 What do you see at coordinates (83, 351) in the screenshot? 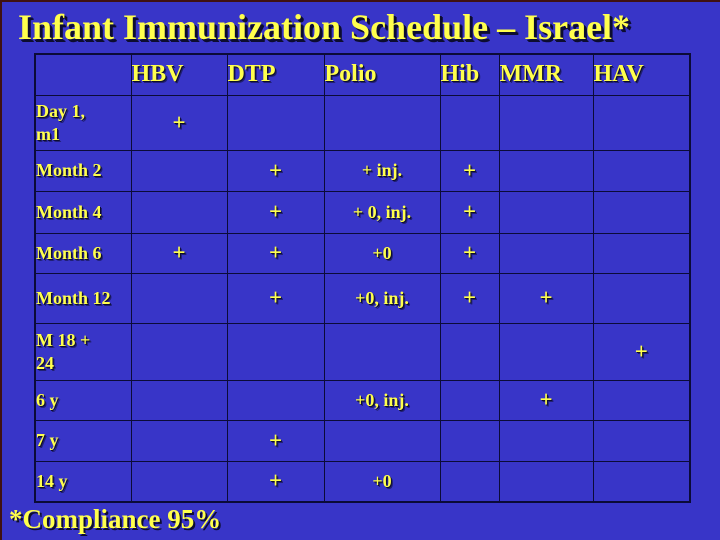
I see `row-label: M 18 + 24` at bounding box center [83, 351].